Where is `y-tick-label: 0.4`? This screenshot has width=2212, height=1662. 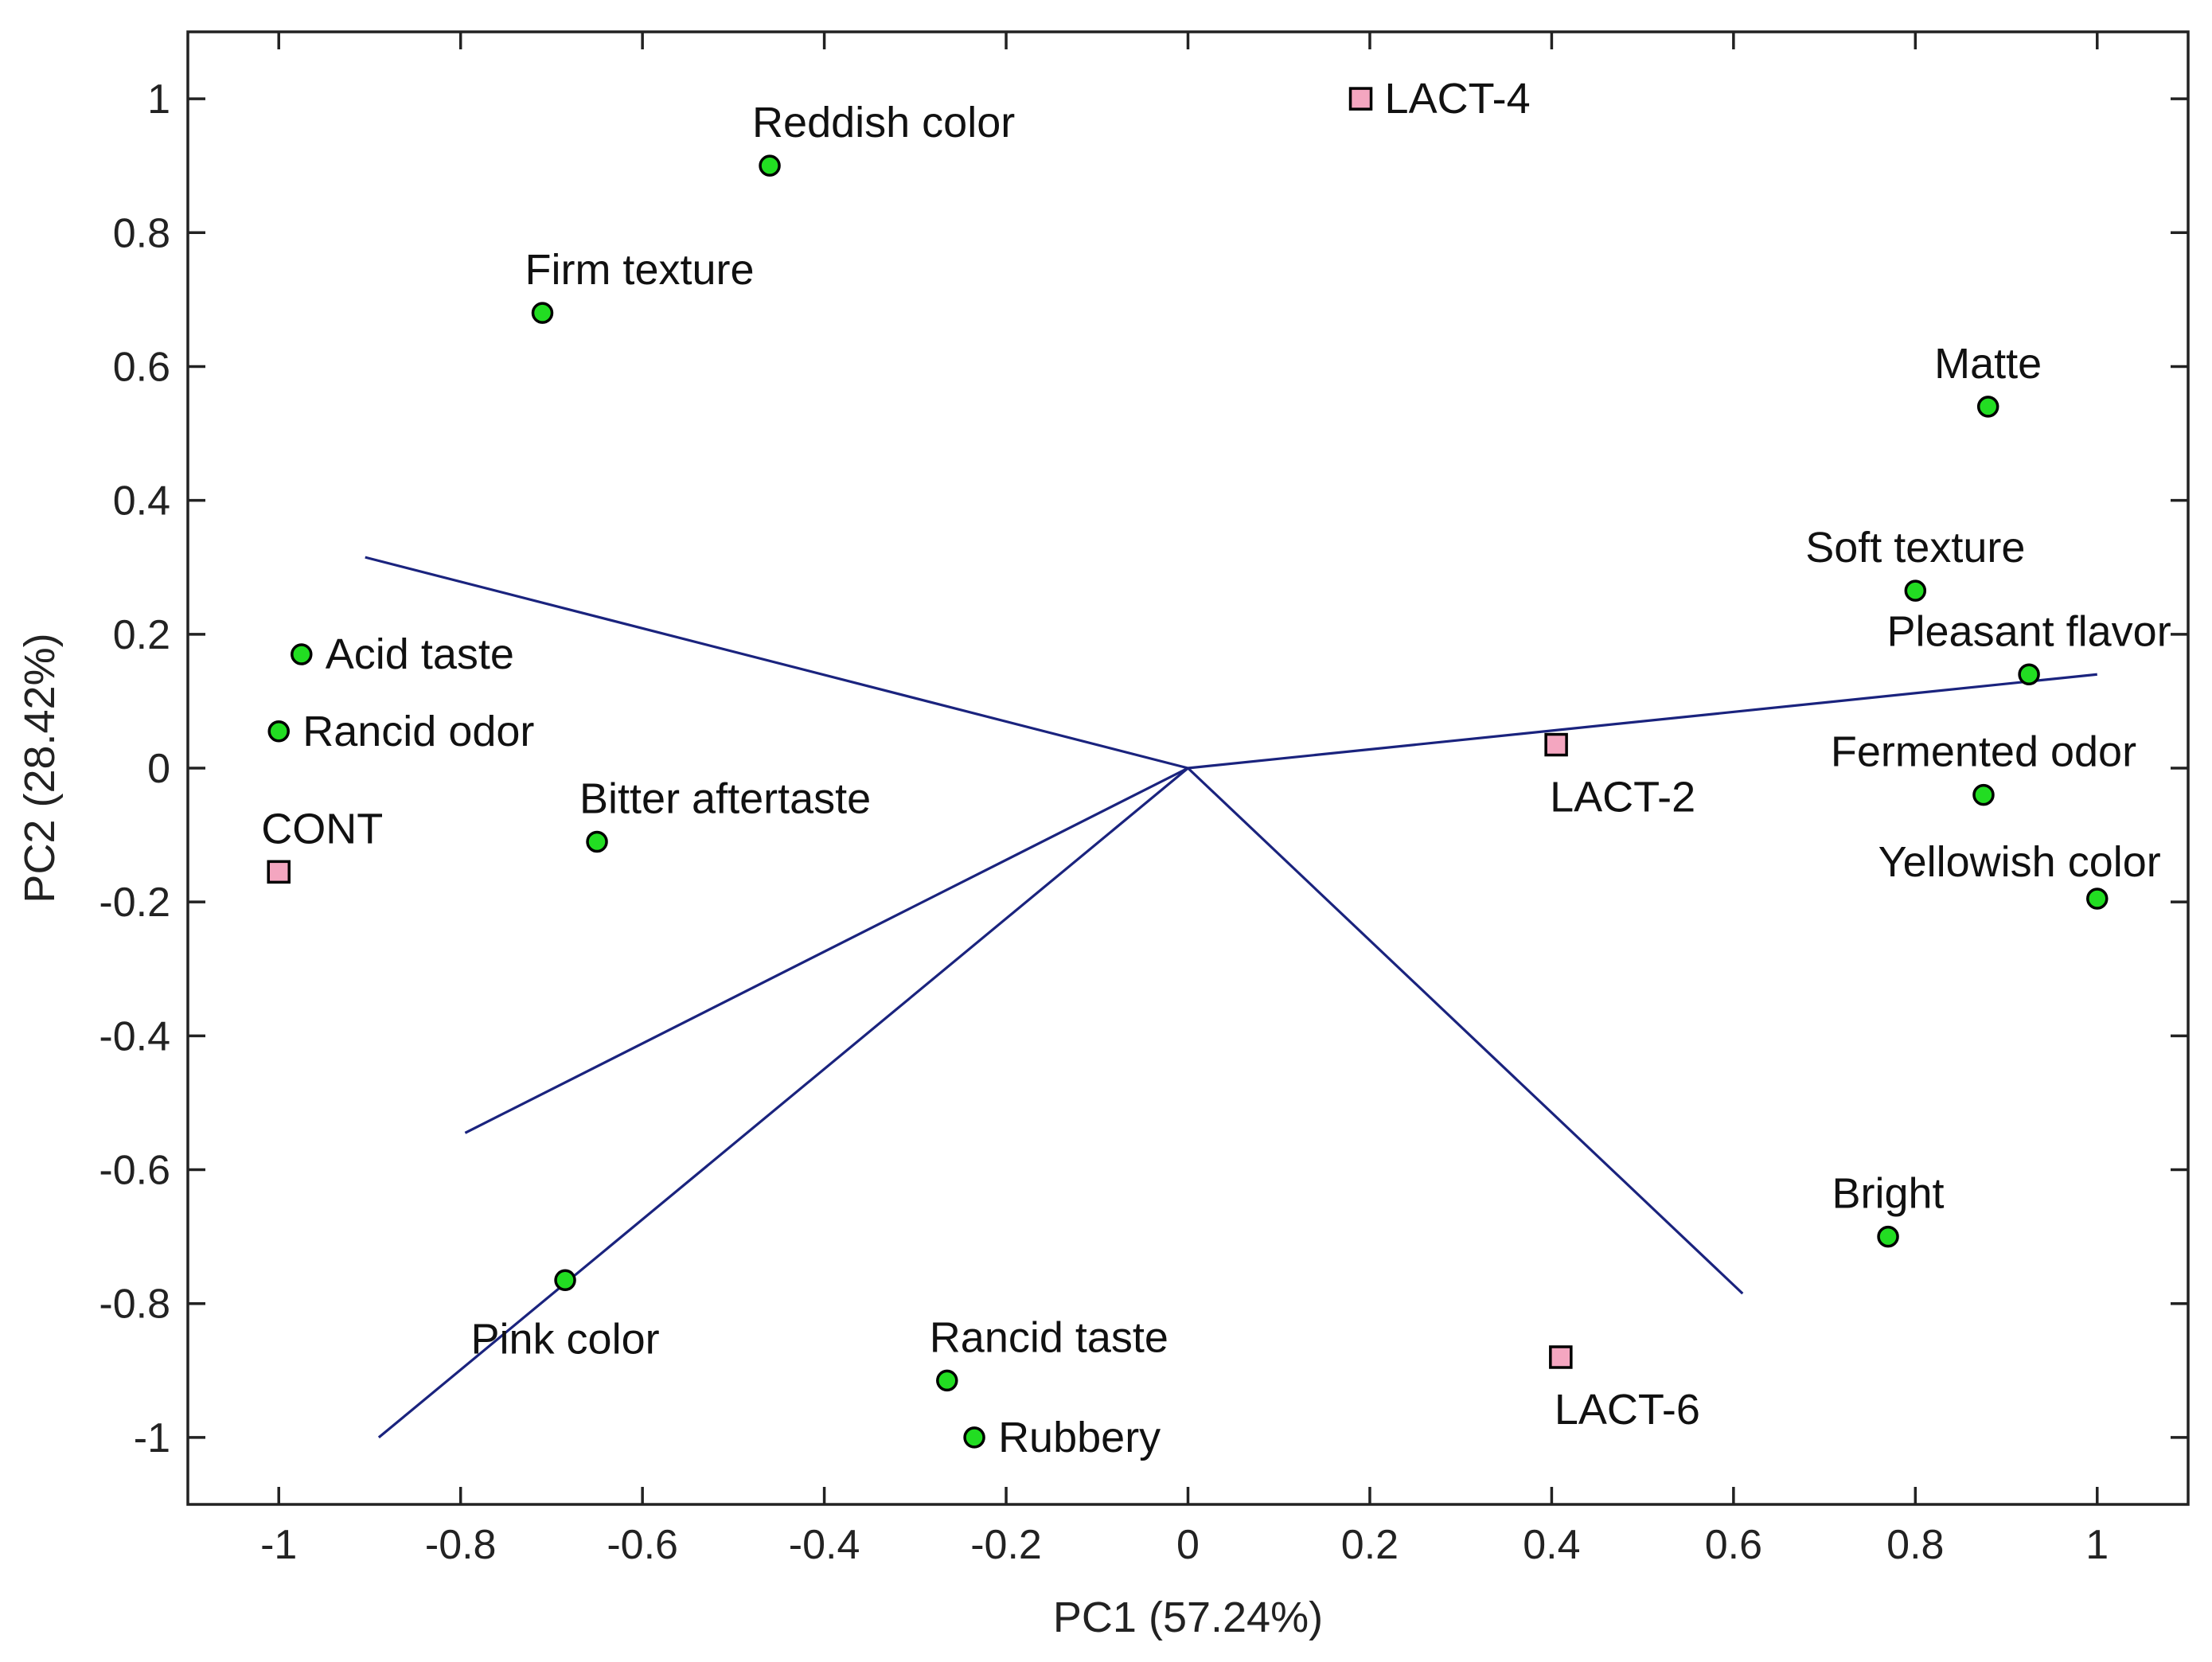
y-tick-label: 0.4 is located at coordinates (141, 502).